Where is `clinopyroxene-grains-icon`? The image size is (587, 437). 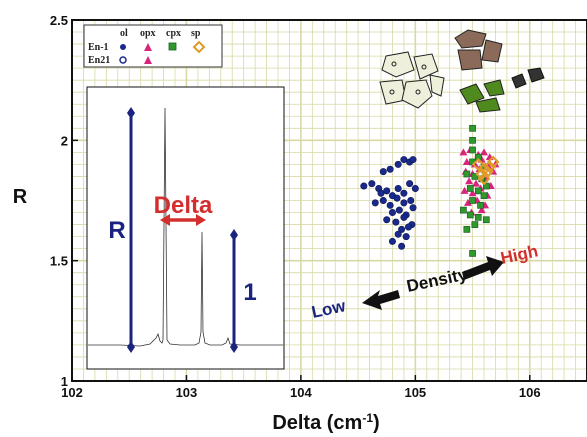 clinopyroxene-grains-icon is located at coordinates (482, 96).